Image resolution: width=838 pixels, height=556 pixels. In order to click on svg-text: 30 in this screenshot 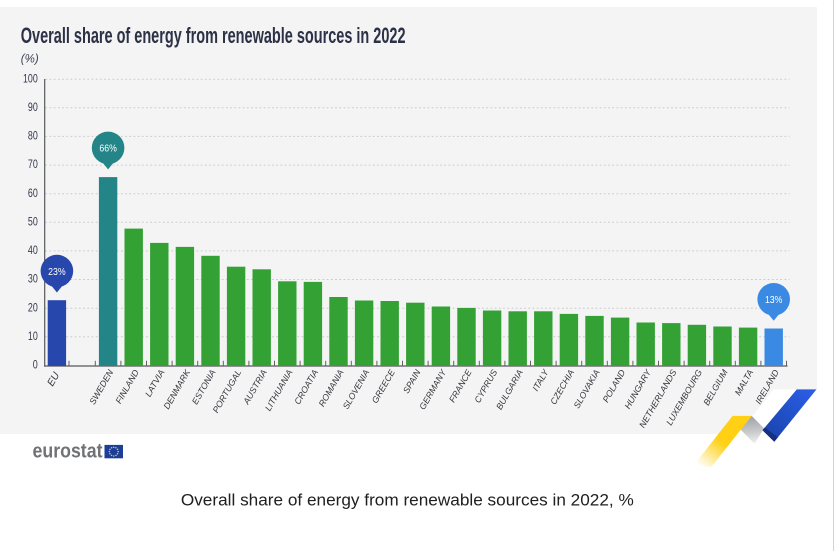, I will do `click(33, 279)`.